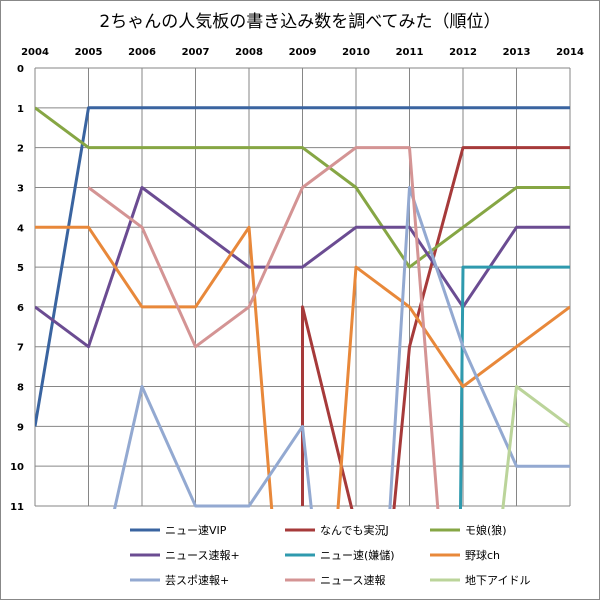 The height and width of the screenshot is (600, 600). What do you see at coordinates (299, 22) in the screenshot?
I see `chart-title: 2ちゃんの人気板の書き込み数を調べてみた（順位）` at bounding box center [299, 22].